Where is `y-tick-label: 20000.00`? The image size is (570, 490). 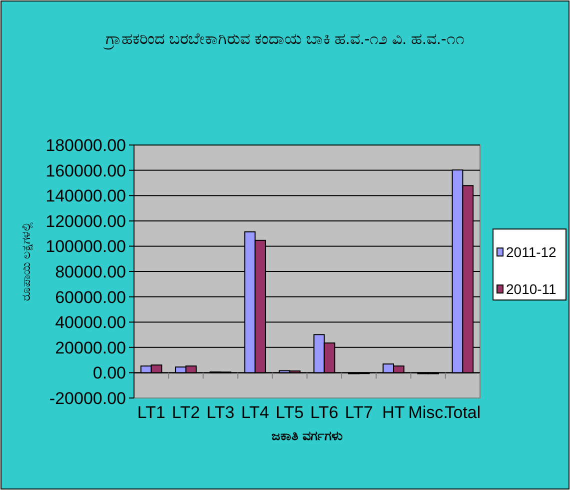 y-tick-label: 20000.00 is located at coordinates (90, 348).